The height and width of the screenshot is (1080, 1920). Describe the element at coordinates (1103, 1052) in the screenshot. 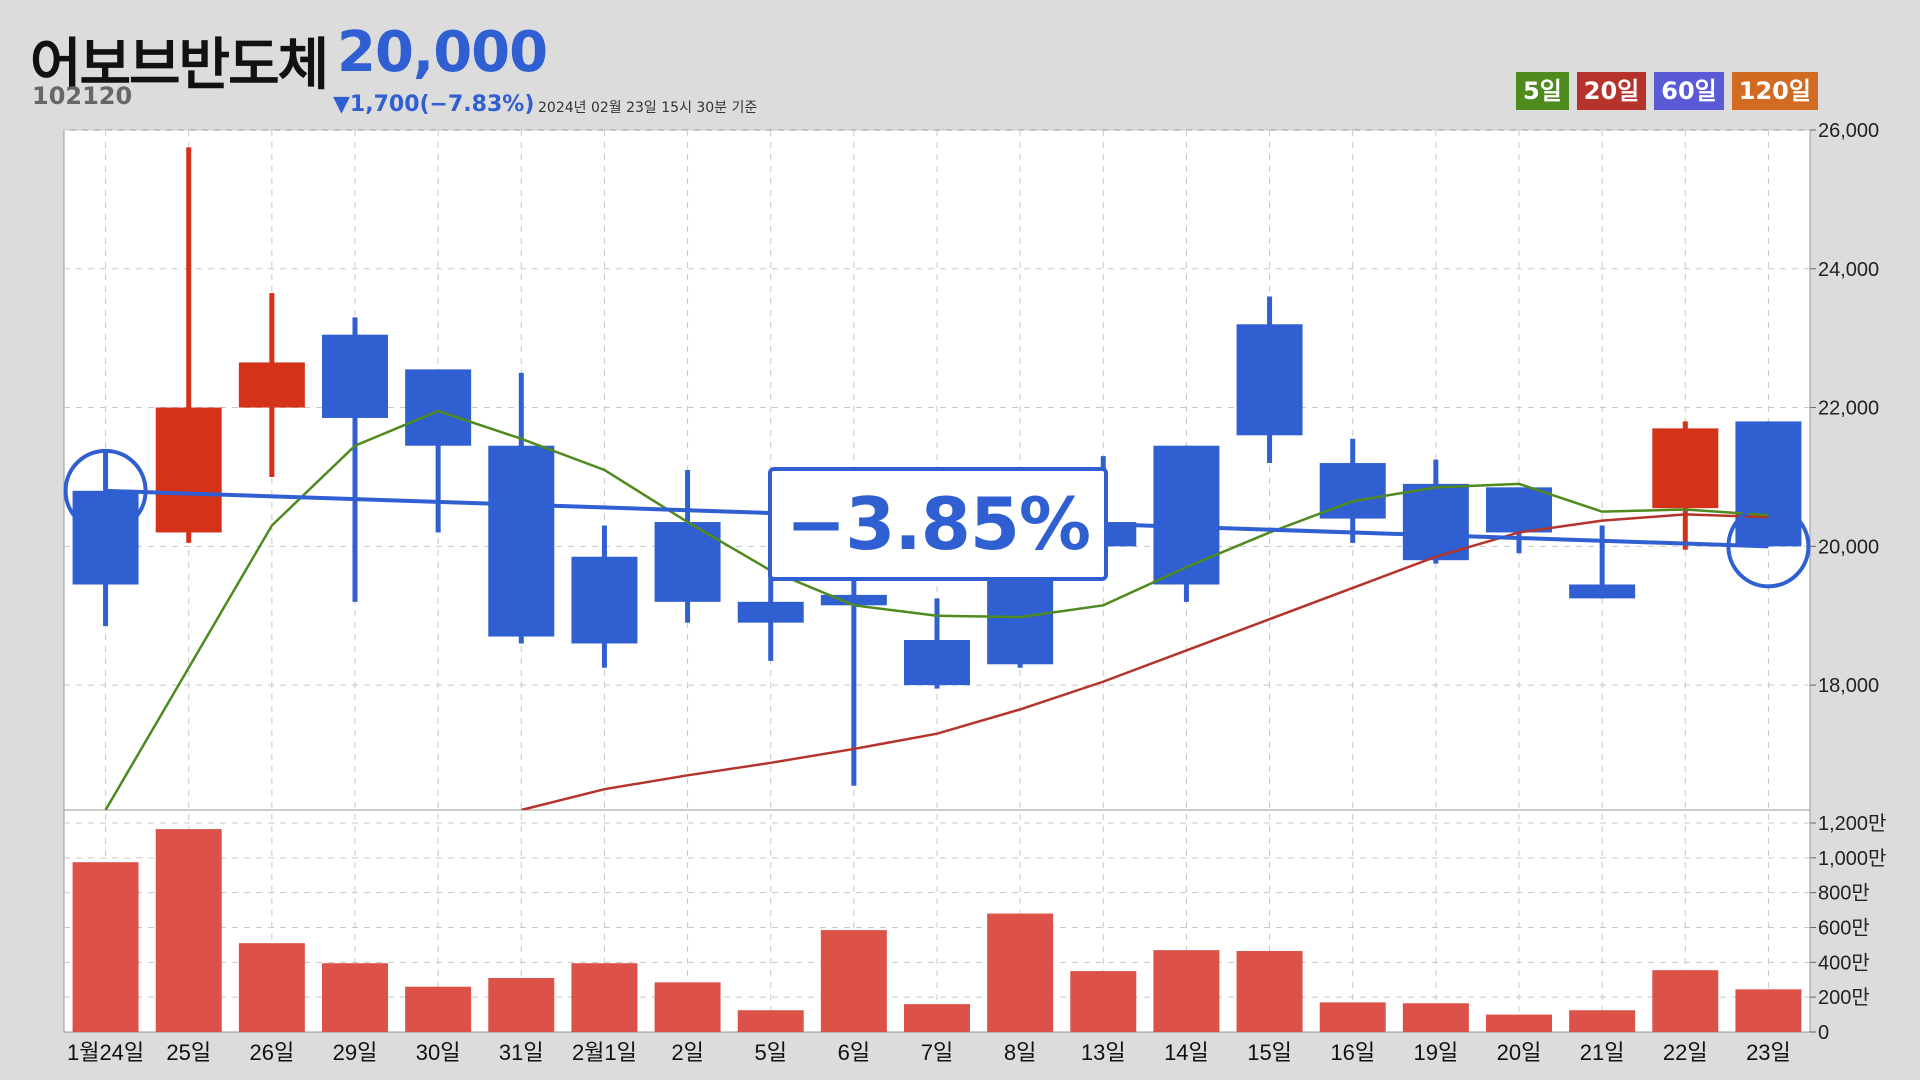

I see `x-tick-label: 13일` at that location.